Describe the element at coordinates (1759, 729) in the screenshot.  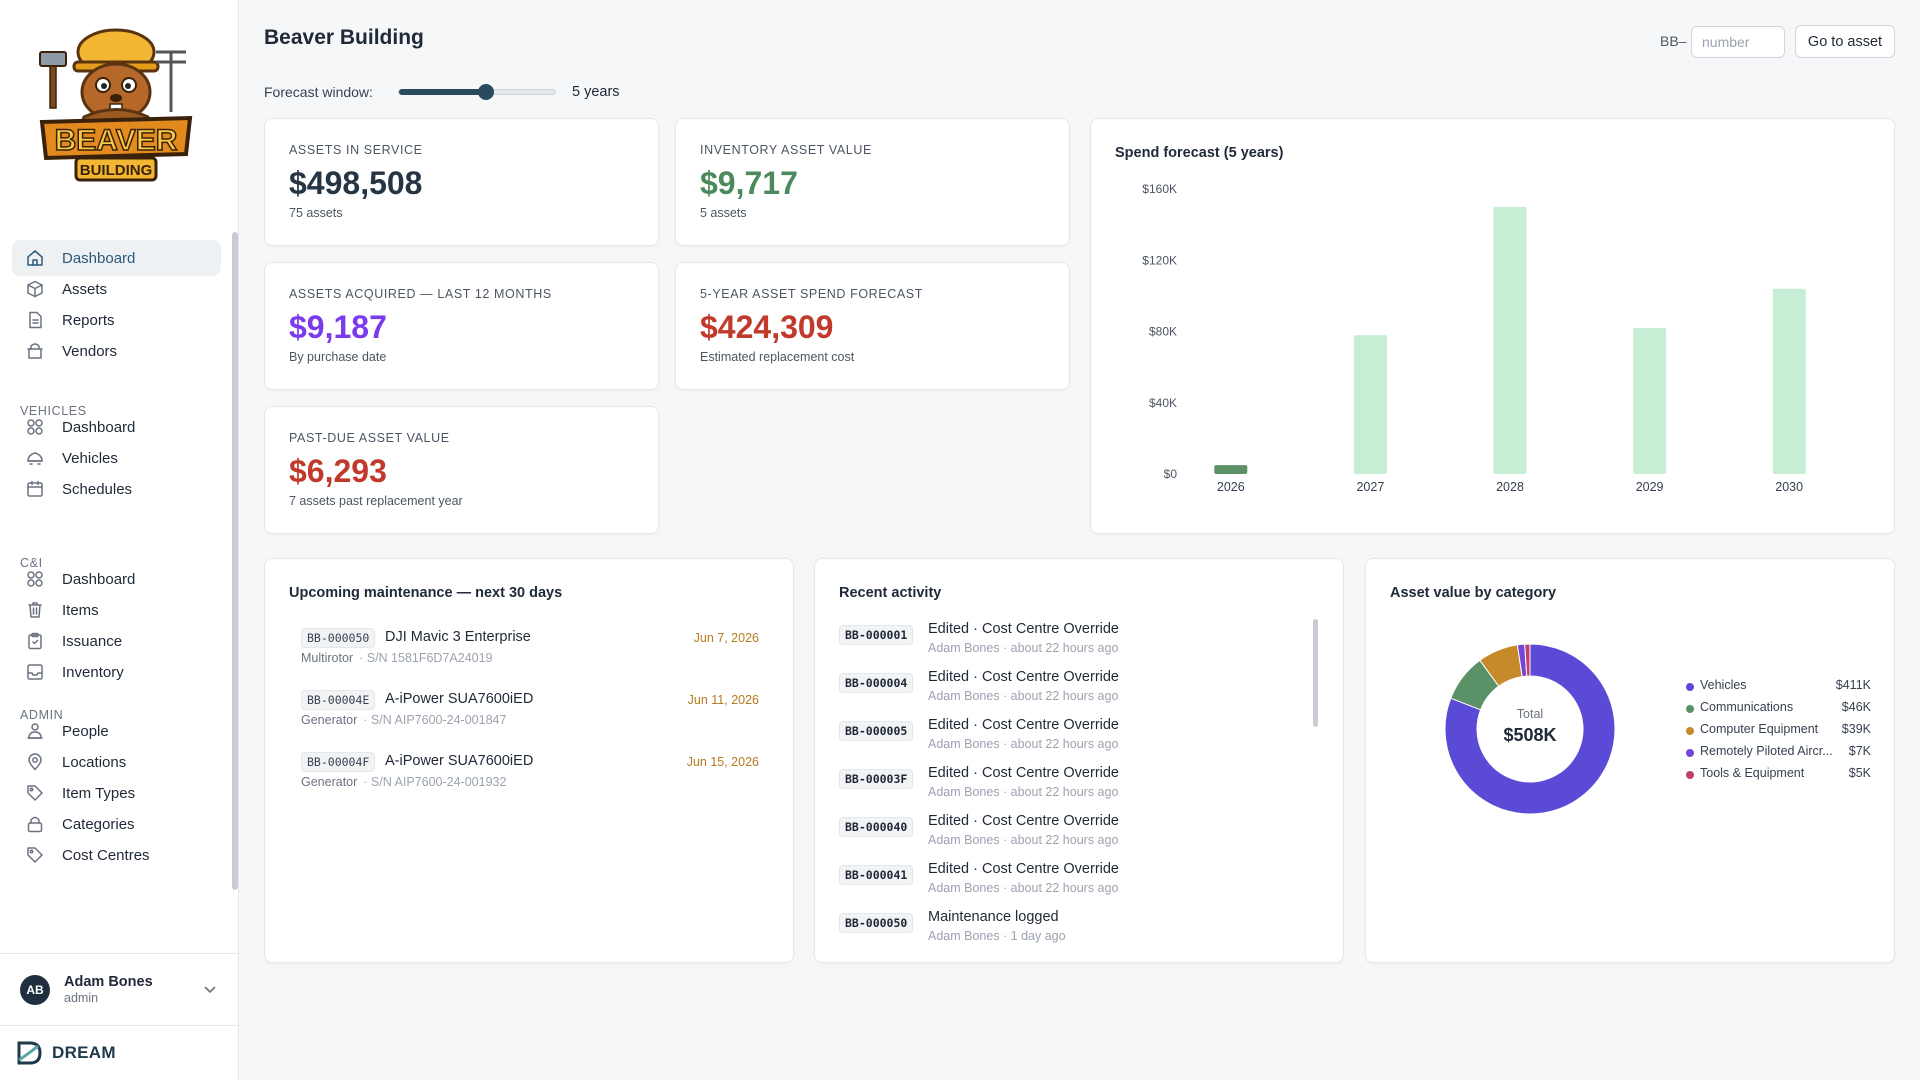
I see `legend-label: Computer Equipment` at that location.